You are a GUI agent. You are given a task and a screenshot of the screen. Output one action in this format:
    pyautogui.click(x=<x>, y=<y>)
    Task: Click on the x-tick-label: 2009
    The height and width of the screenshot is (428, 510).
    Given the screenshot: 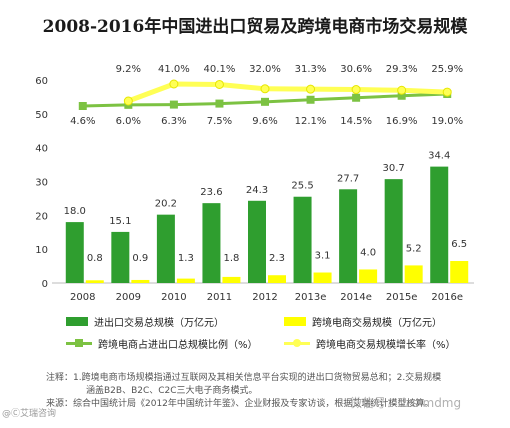 What is the action you would take?
    pyautogui.click(x=128, y=297)
    